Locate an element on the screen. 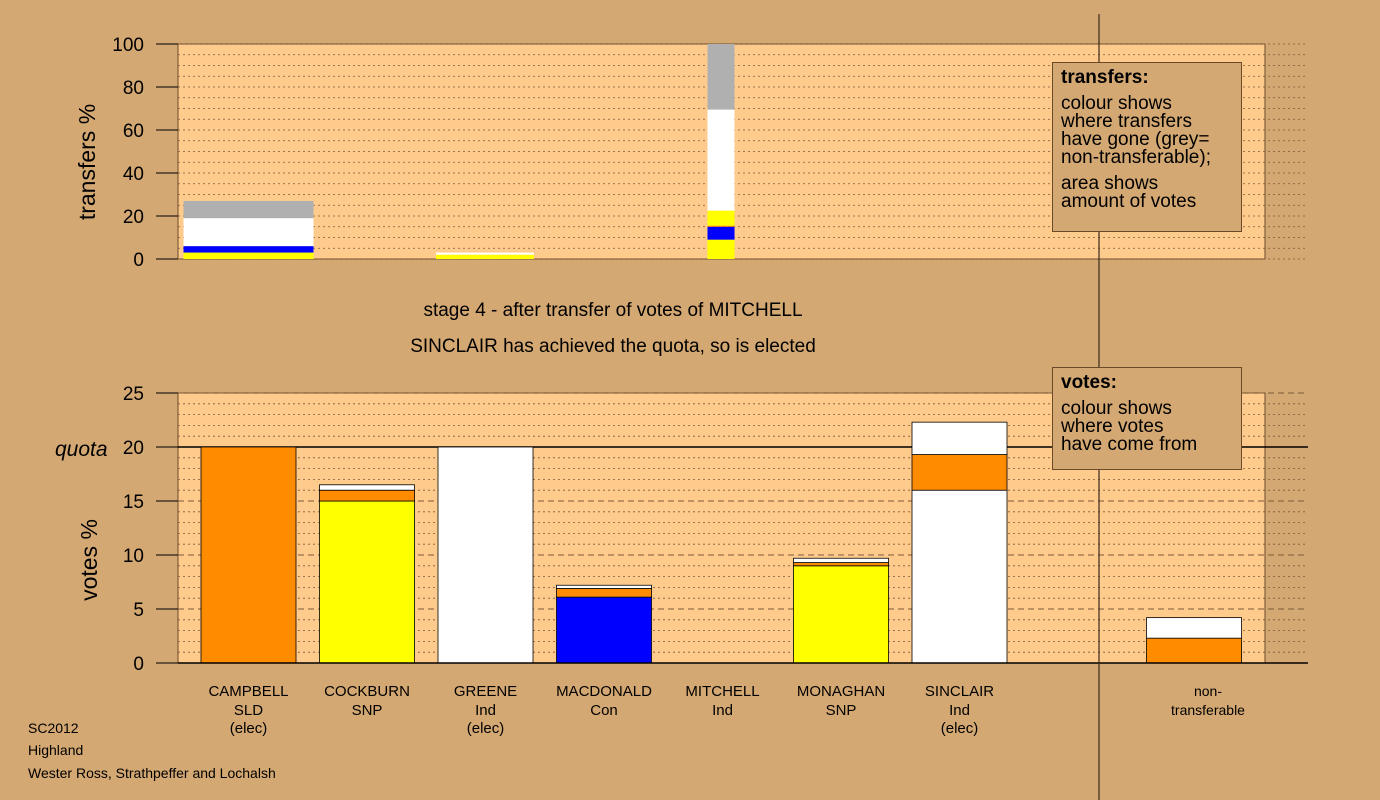 This screenshot has height=800, width=1380. votes-legend-line: where votes is located at coordinates (1112, 426).